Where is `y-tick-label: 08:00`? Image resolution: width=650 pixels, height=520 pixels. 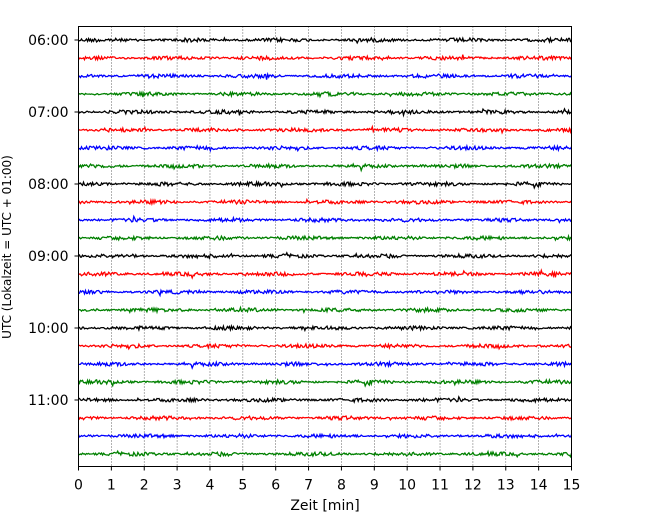
y-tick-label: 08:00 is located at coordinates (48, 185).